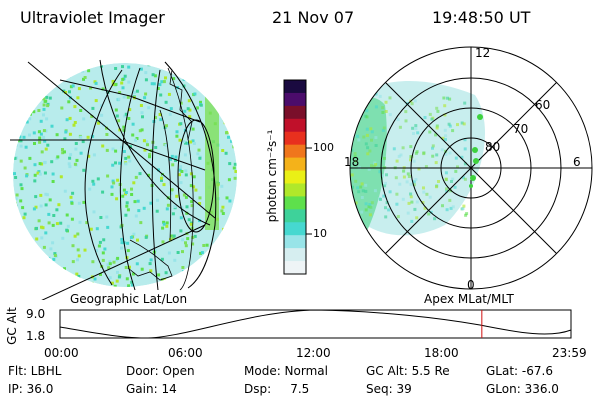 The width and height of the screenshot is (600, 400). I want to click on timeline-xtick-0600: 06:00, so click(185, 353).